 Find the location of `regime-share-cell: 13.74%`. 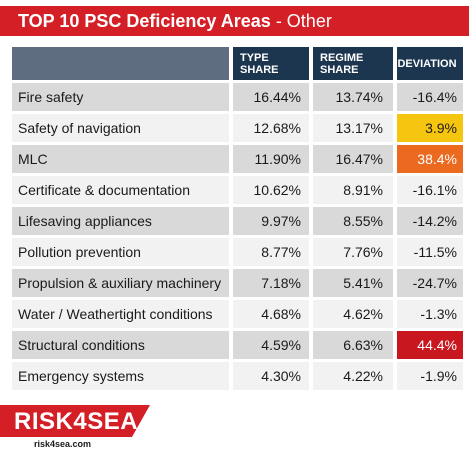

regime-share-cell: 13.74% is located at coordinates (353, 97).